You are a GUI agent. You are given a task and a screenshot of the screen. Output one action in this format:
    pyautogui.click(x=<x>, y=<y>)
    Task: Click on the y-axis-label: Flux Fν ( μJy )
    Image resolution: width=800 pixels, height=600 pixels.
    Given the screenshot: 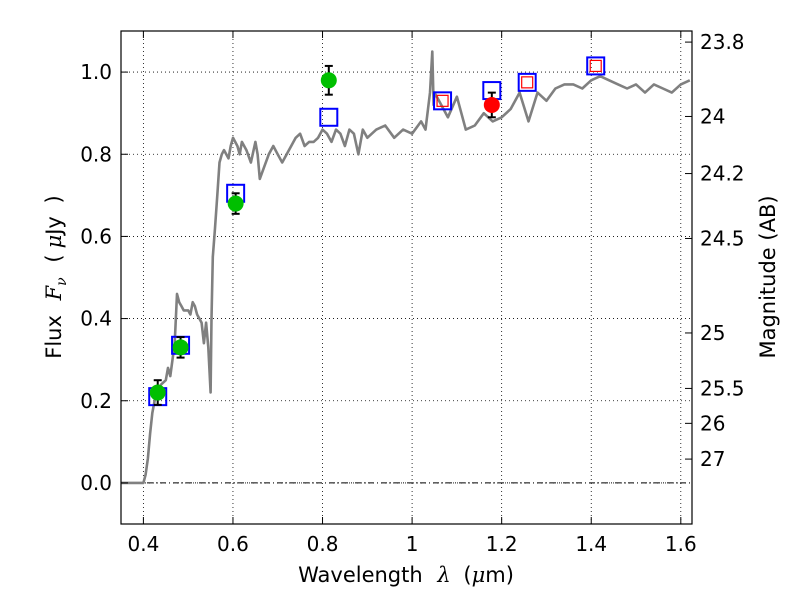 What is the action you would take?
    pyautogui.click(x=56, y=277)
    